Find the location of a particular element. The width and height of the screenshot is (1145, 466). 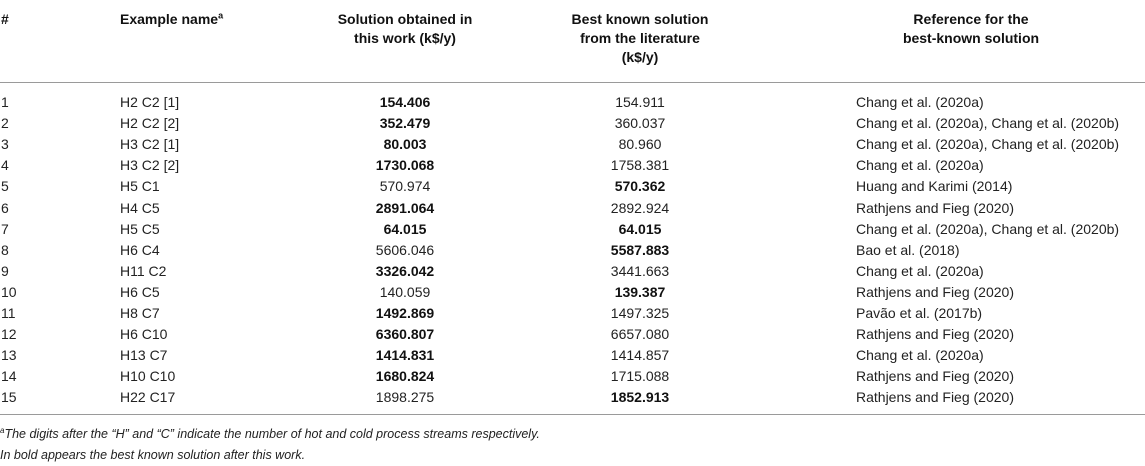

row-num: 1 is located at coordinates (5, 102).